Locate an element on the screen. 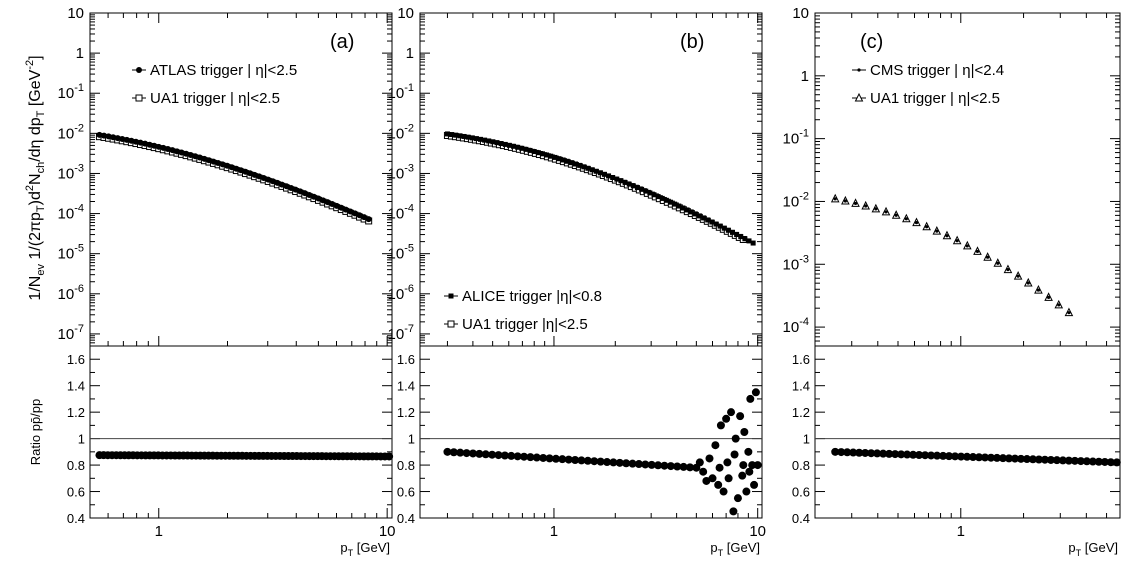 This screenshot has height=563, width=1130. y-tick-label: 10 is located at coordinates (75, 13).